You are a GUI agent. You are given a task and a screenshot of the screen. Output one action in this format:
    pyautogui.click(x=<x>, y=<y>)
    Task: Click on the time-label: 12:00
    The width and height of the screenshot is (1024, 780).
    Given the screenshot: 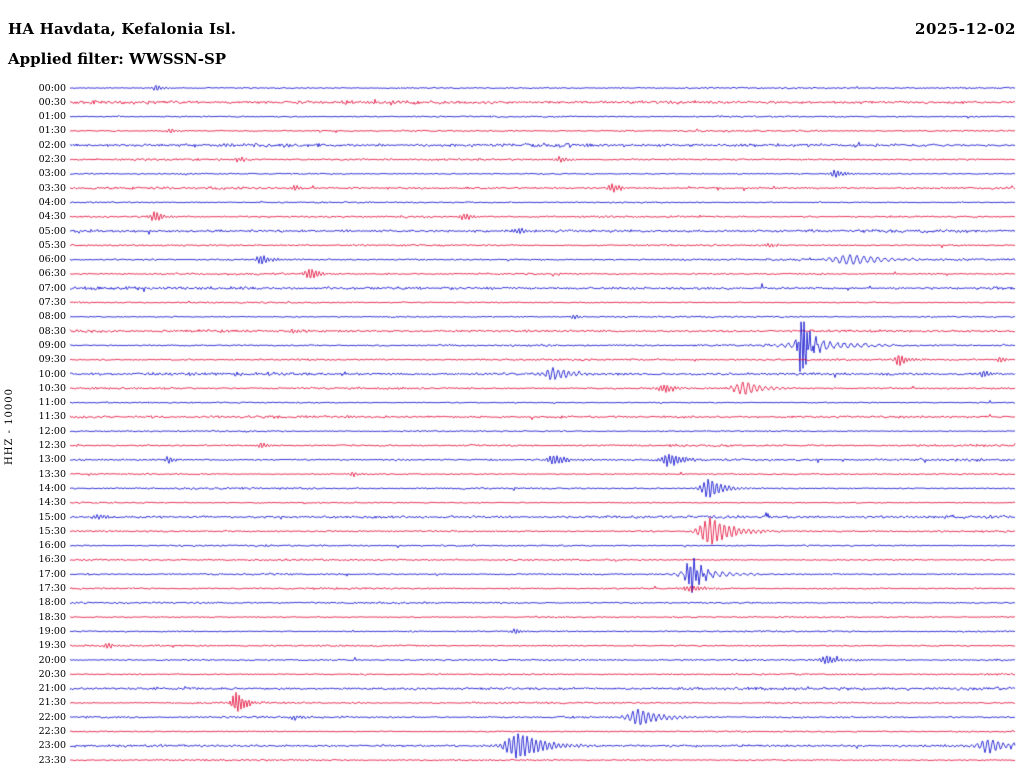 What is the action you would take?
    pyautogui.click(x=52, y=431)
    